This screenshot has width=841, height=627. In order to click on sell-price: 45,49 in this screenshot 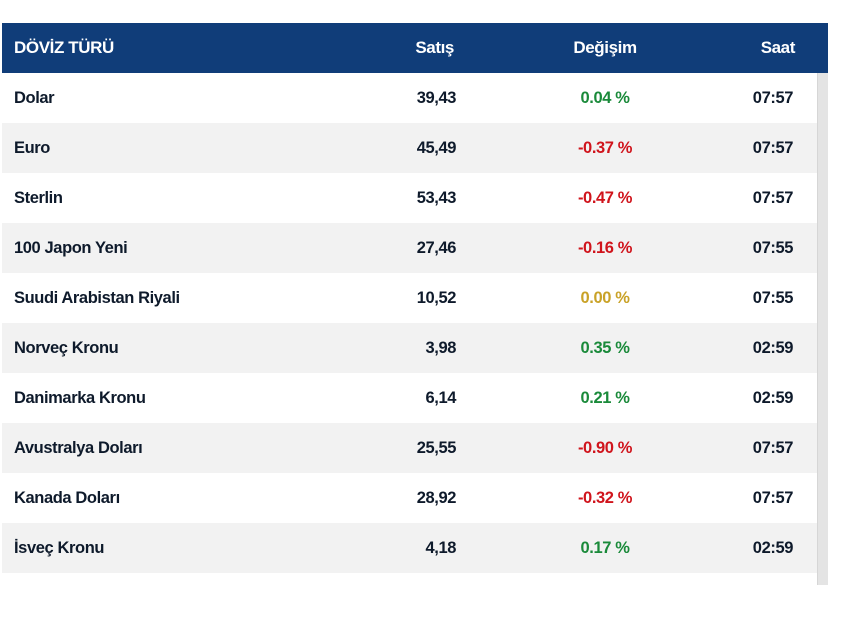, I will do `click(436, 148)`.